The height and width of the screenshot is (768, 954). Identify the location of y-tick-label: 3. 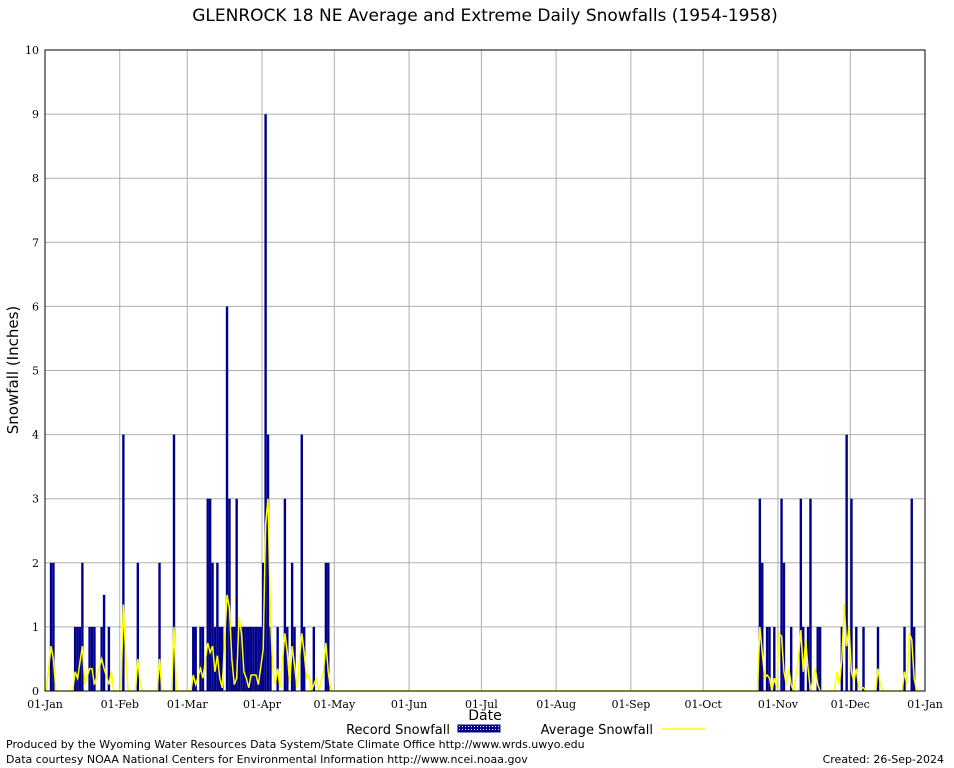
(35, 499).